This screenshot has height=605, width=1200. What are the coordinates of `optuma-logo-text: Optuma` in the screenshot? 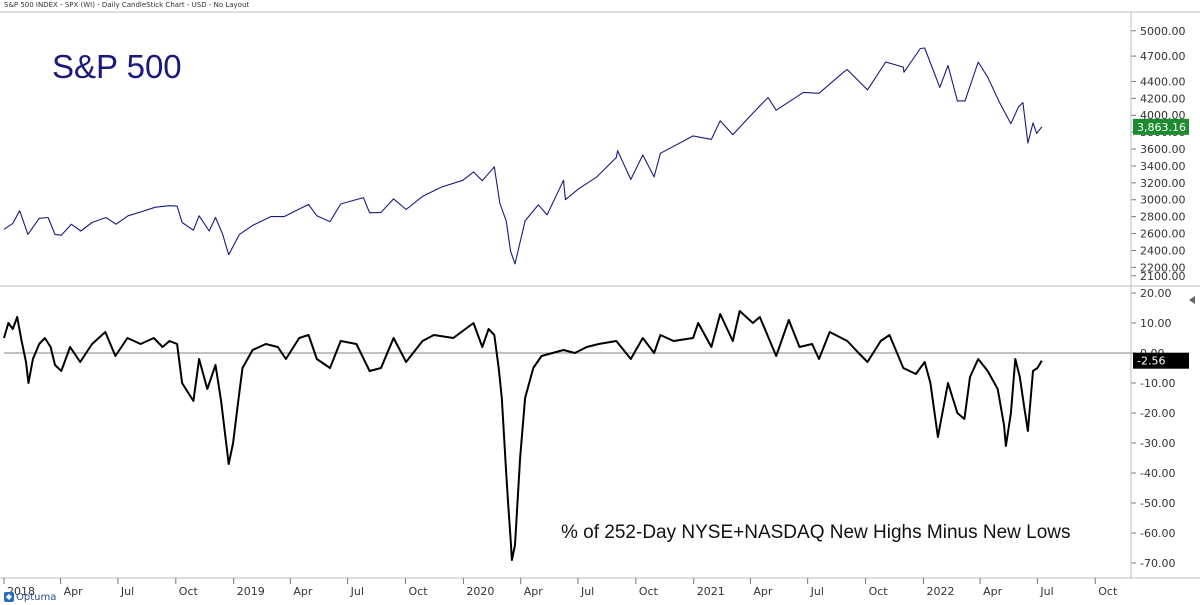 It's located at (36, 597).